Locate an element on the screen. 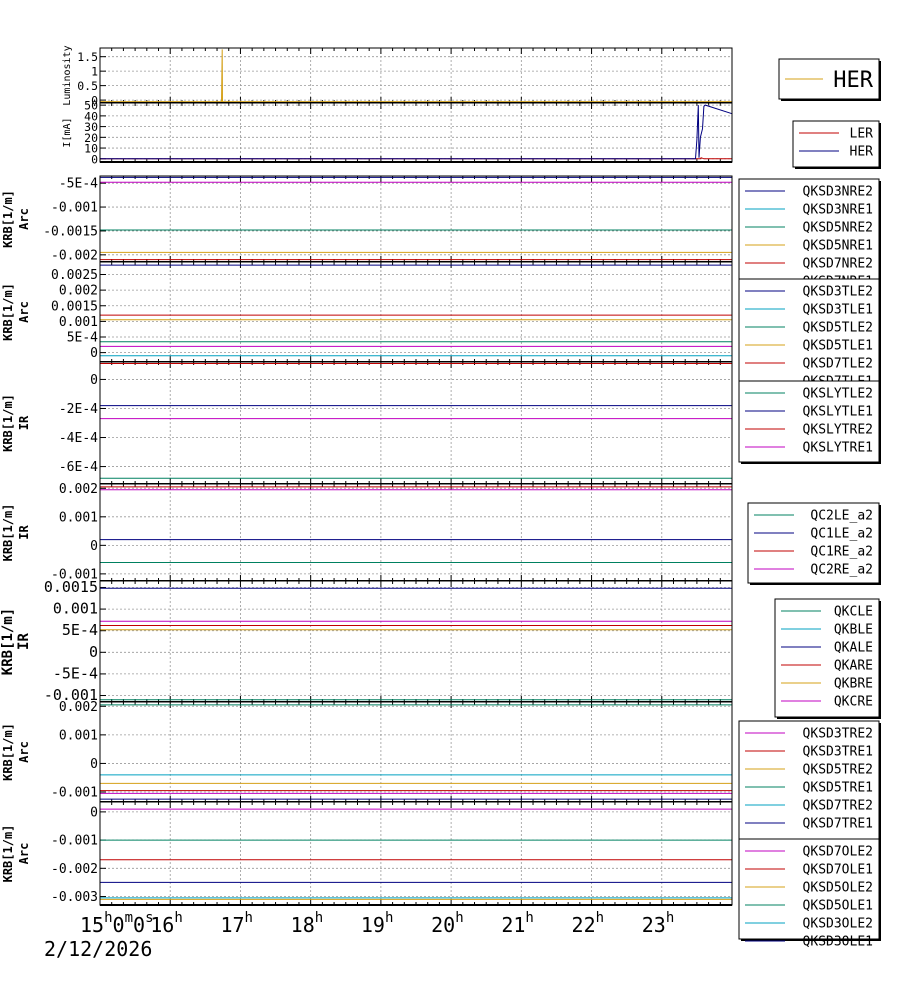 The width and height of the screenshot is (900, 984). x-tick-label: 20h is located at coordinates (447, 923).